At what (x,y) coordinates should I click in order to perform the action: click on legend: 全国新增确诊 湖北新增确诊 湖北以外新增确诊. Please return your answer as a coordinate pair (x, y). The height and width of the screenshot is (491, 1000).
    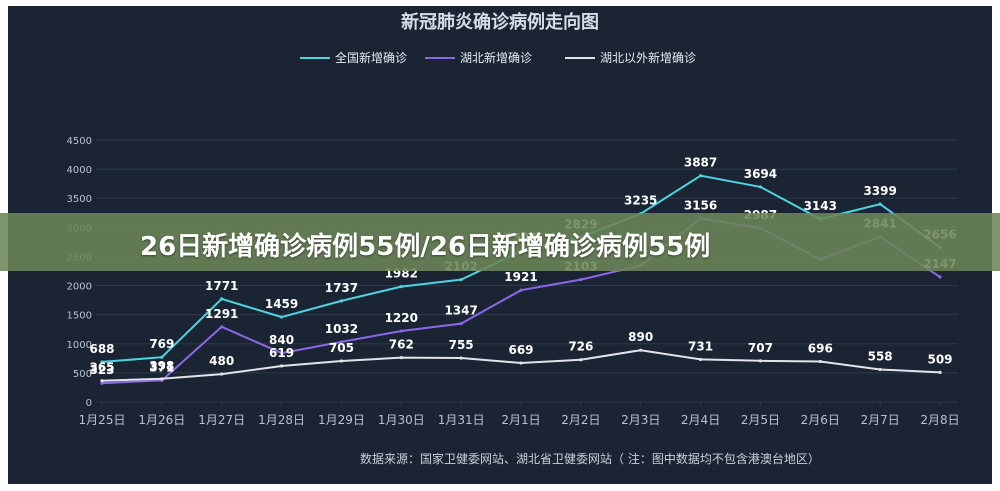
    Looking at the image, I should click on (498, 57).